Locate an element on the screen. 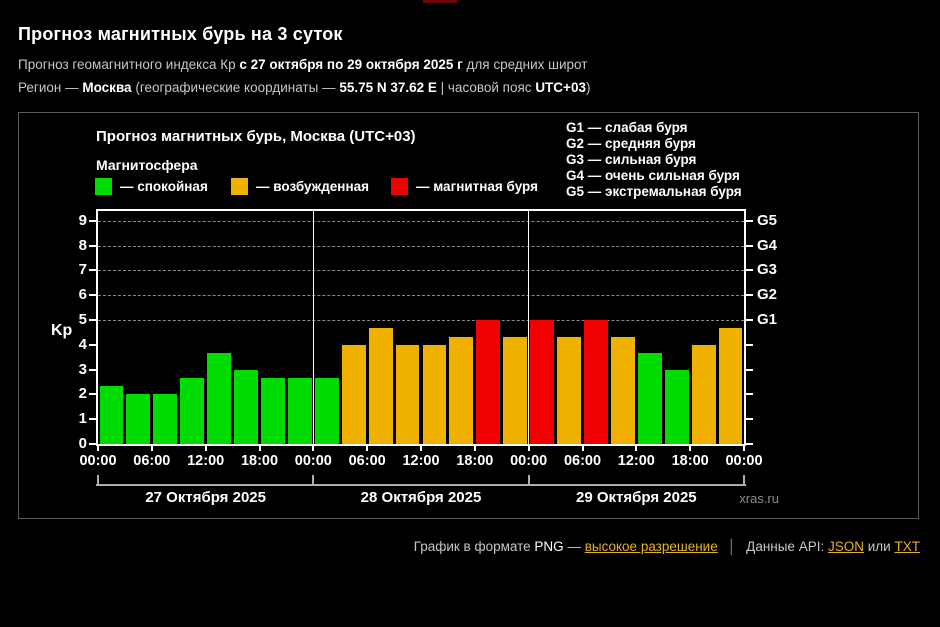 The image size is (940, 627). png-format-label: График в формате is located at coordinates (472, 546).